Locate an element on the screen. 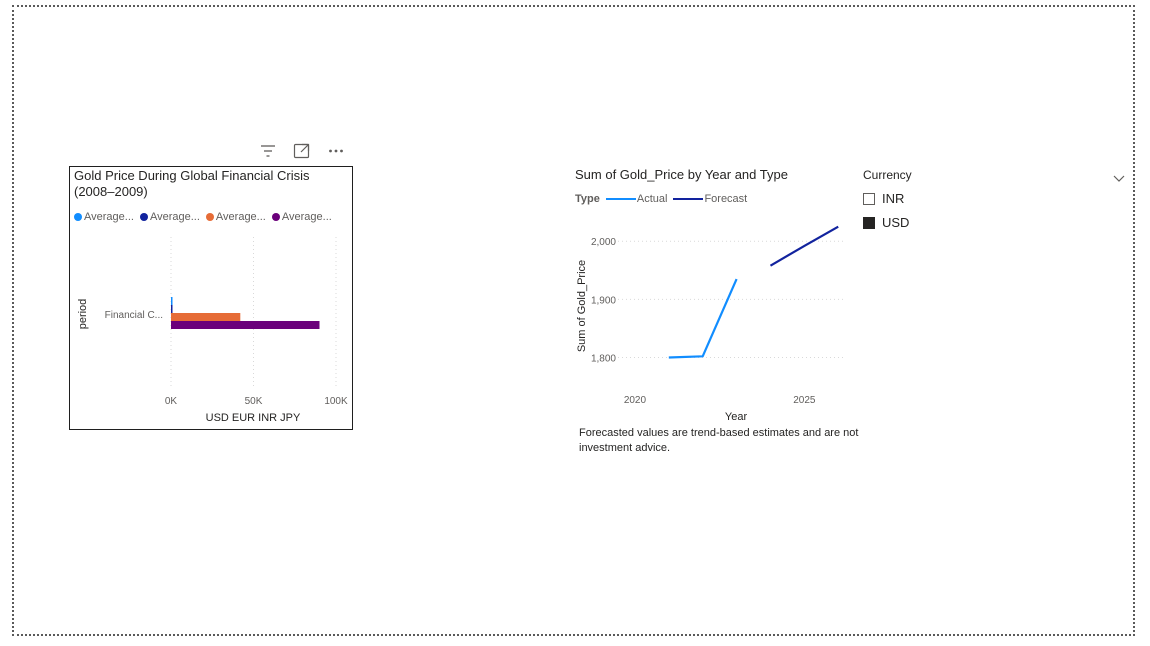 Image resolution: width=1150 pixels, height=646 pixels. filter-icon is located at coordinates (268, 151).